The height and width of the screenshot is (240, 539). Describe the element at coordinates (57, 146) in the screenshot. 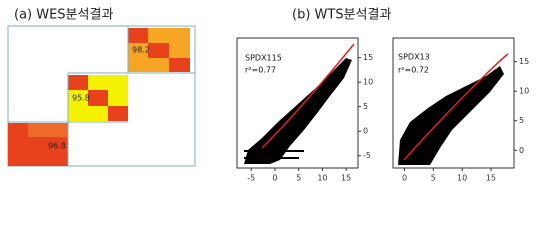

I see `cell-value: 96.8` at that location.